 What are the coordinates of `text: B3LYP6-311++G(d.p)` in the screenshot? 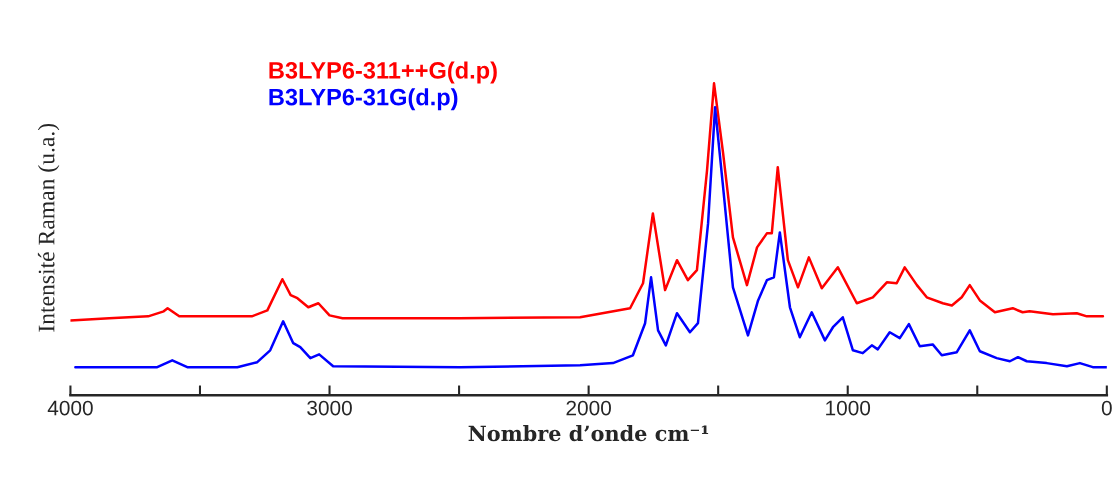 It's located at (383, 72).